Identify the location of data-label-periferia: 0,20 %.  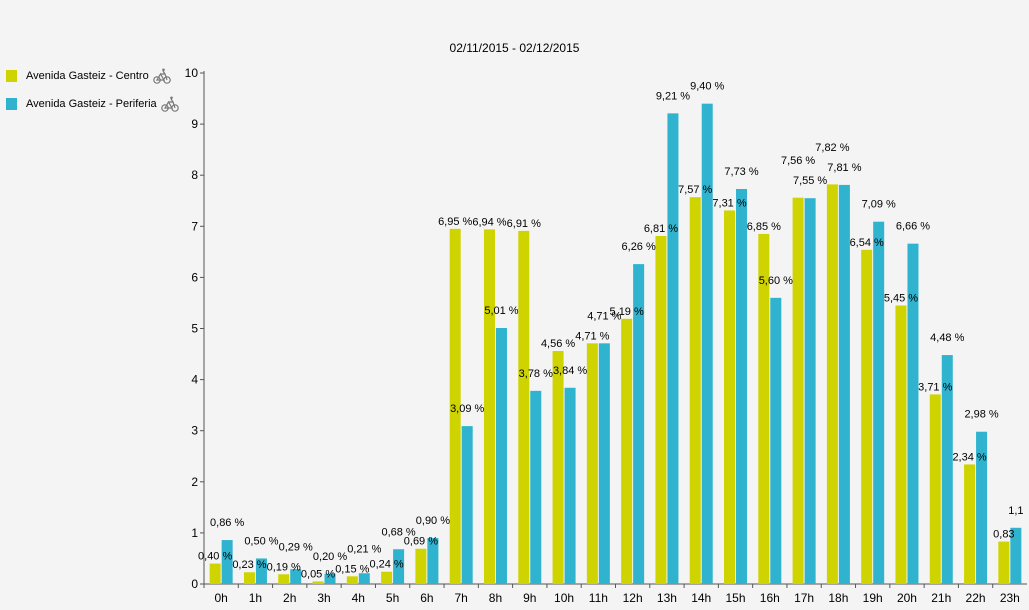
(330, 557).